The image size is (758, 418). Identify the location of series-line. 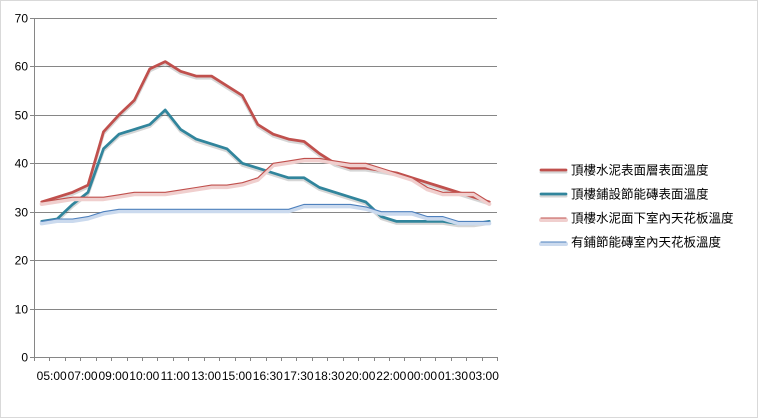
(265, 212).